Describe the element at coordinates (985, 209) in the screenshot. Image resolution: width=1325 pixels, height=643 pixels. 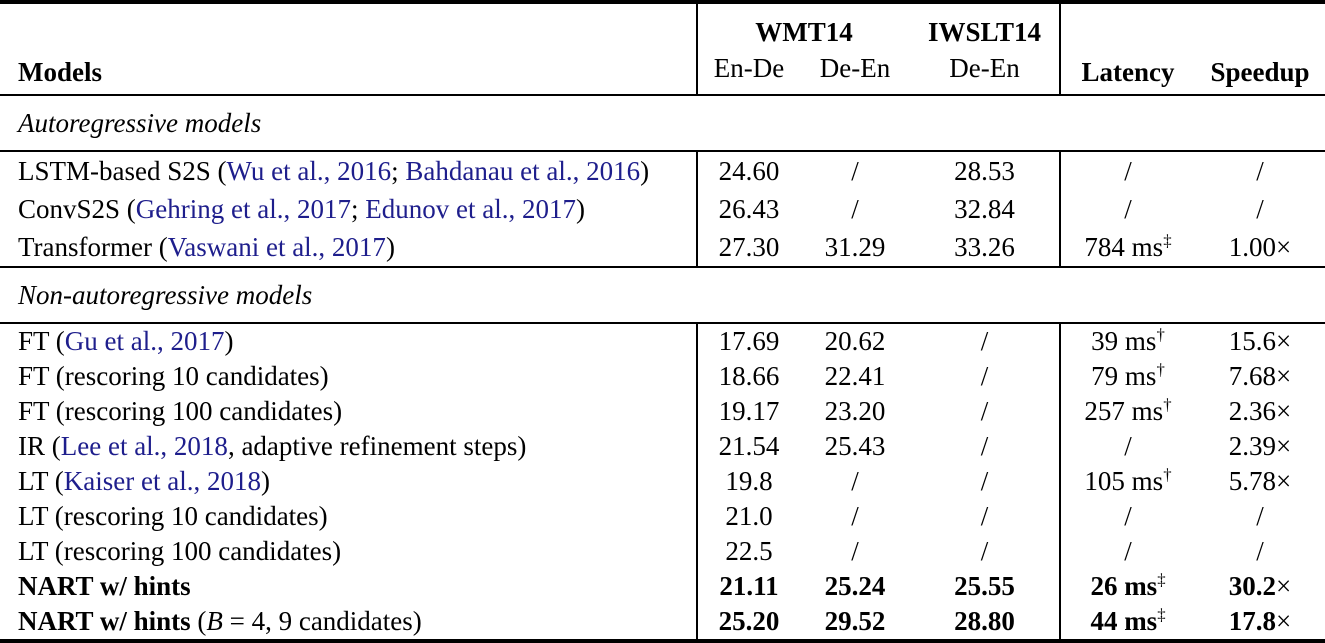
I see `cell-iwslt14-de-en: 32.84` at that location.